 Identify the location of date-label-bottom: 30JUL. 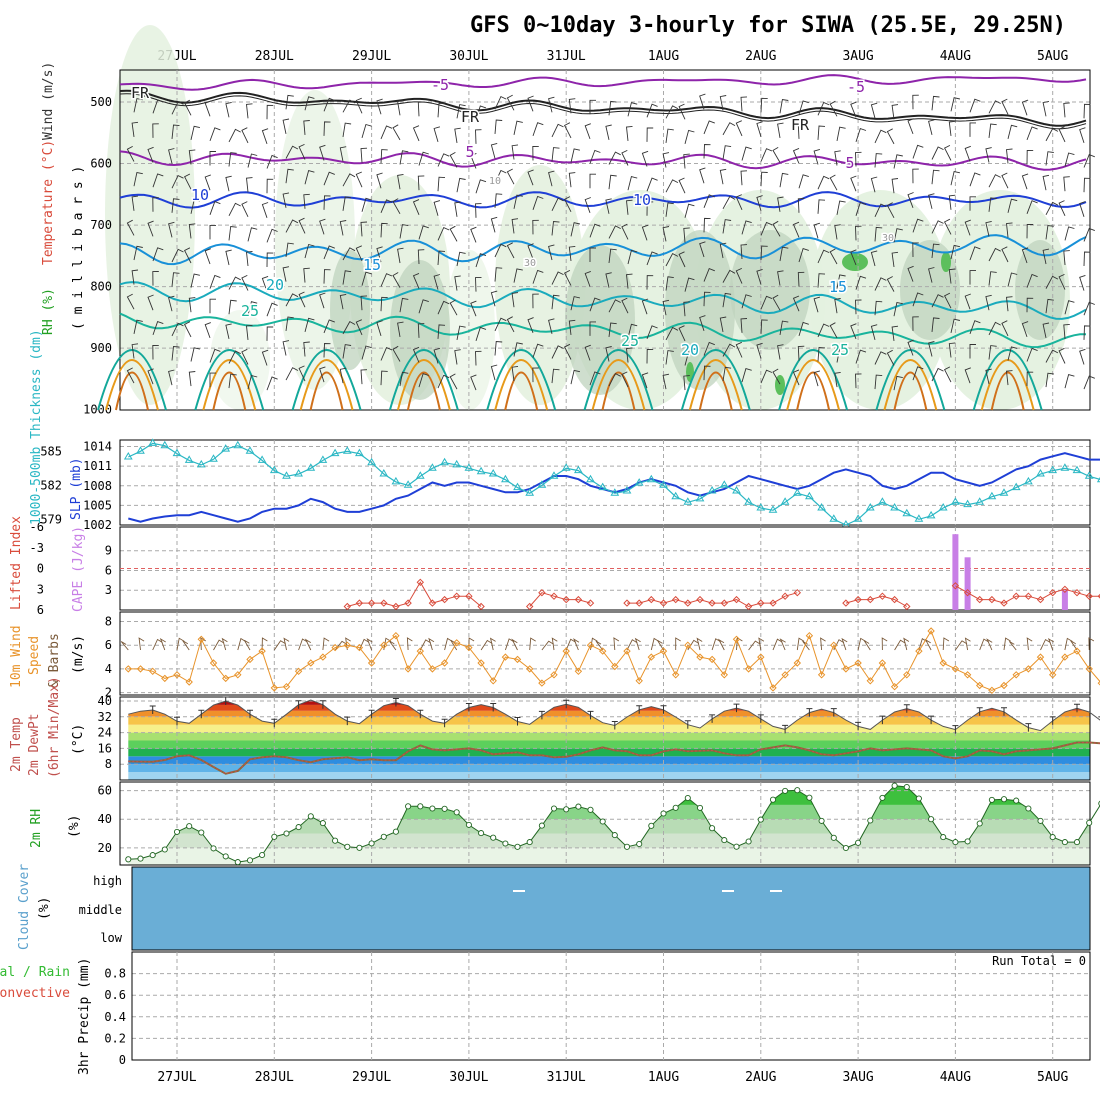
(468, 1077).